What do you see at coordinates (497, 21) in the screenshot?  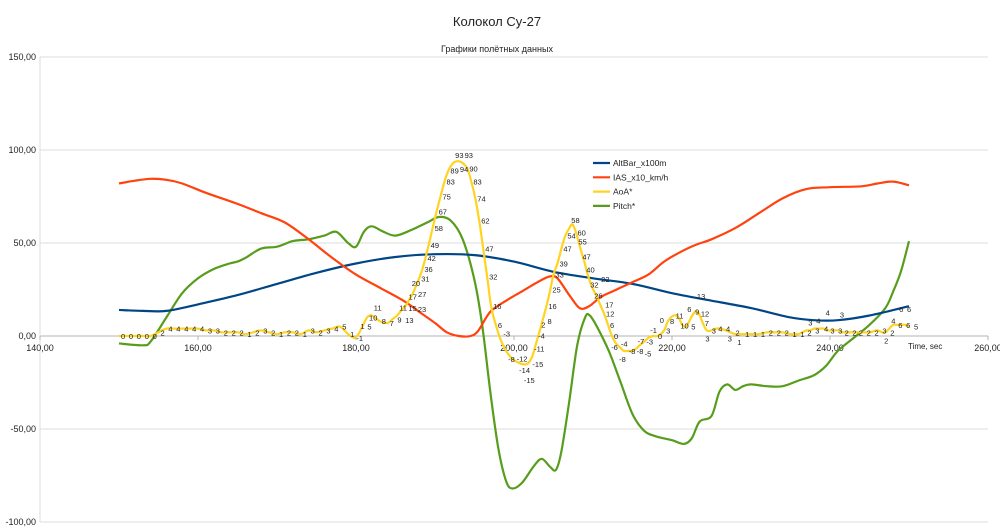 I see `chart-title: Колокол Су-27` at bounding box center [497, 21].